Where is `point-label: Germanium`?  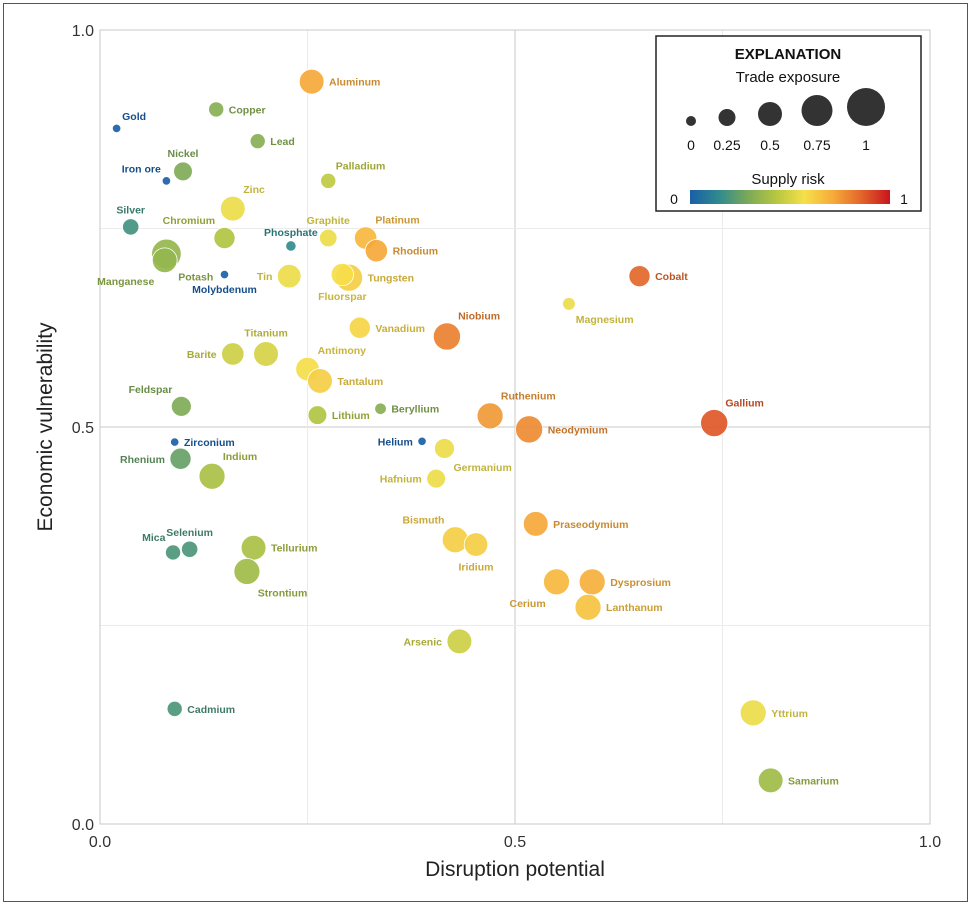 point-label: Germanium is located at coordinates (482, 468).